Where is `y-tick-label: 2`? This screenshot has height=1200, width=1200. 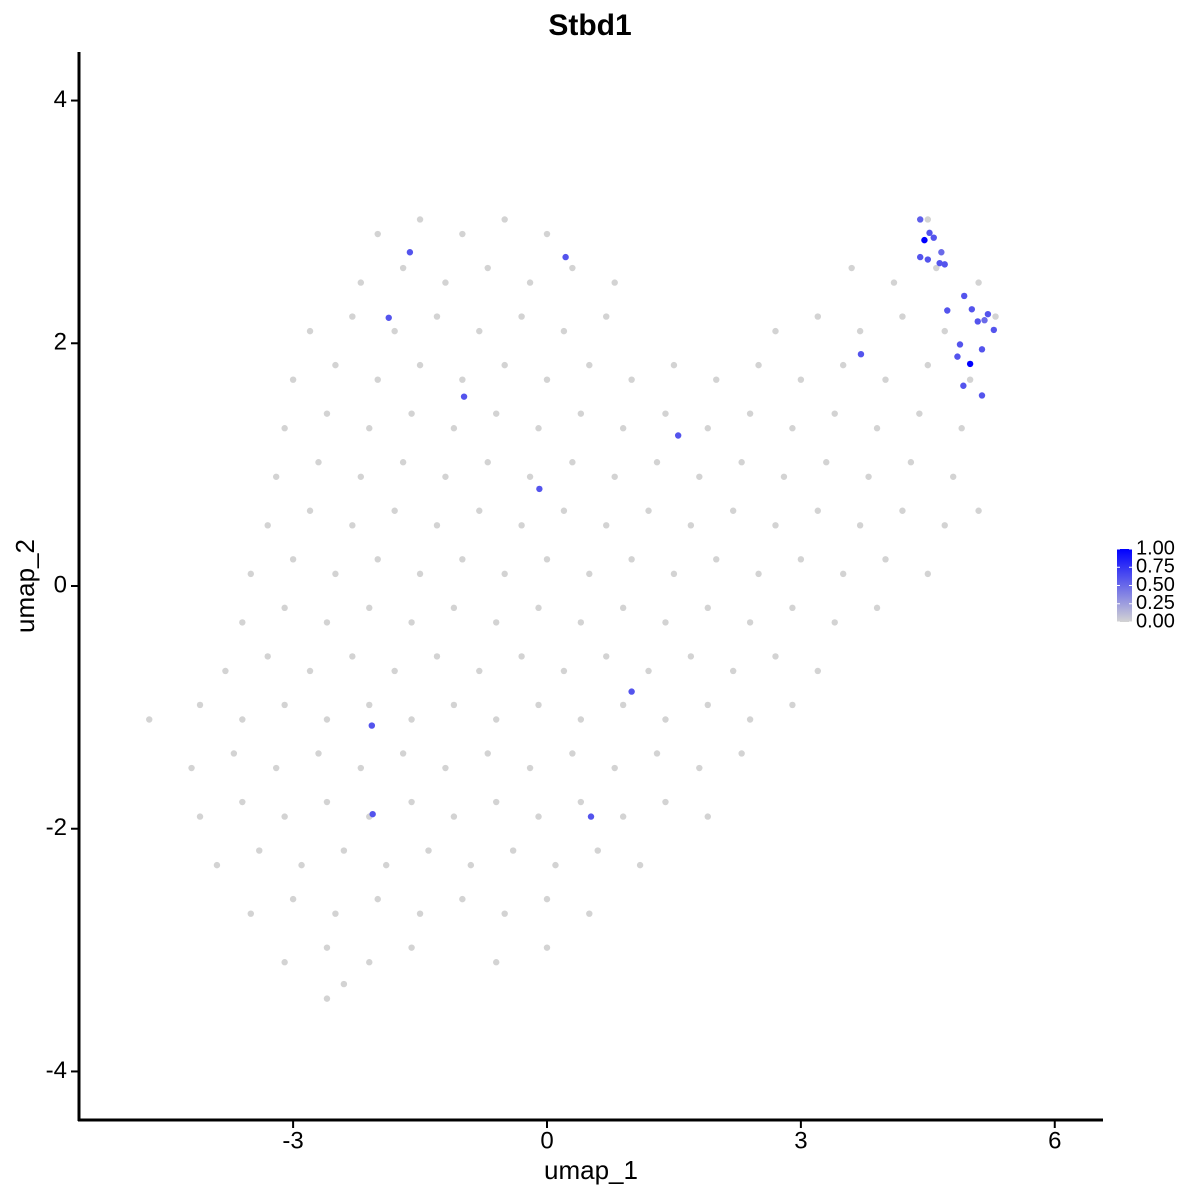
y-tick-label: 2 is located at coordinates (60, 342).